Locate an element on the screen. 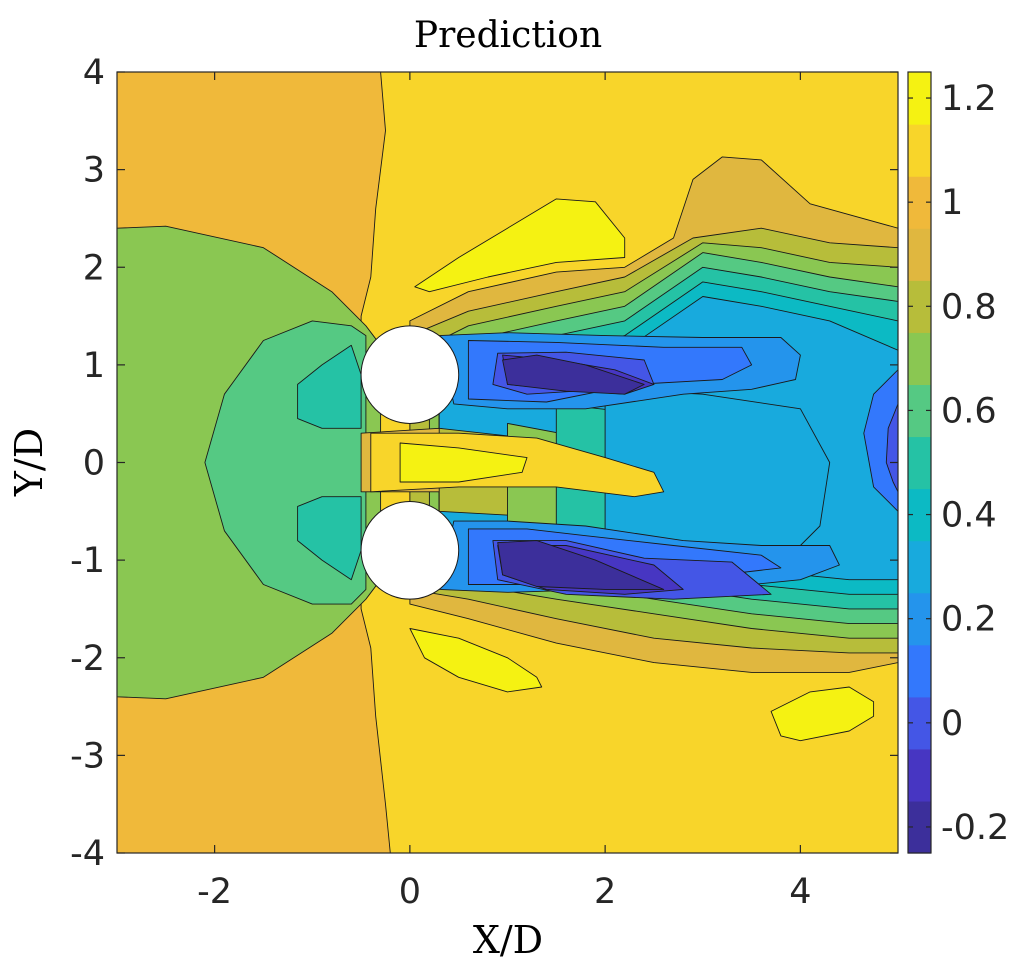 The height and width of the screenshot is (966, 1020). y-tick-label: 4 is located at coordinates (94, 73).